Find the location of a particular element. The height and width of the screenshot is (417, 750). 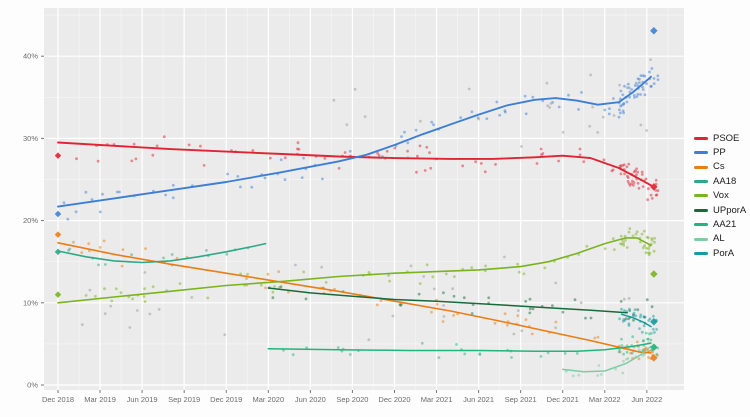

trend-line-PSOE is located at coordinates (354, 164).